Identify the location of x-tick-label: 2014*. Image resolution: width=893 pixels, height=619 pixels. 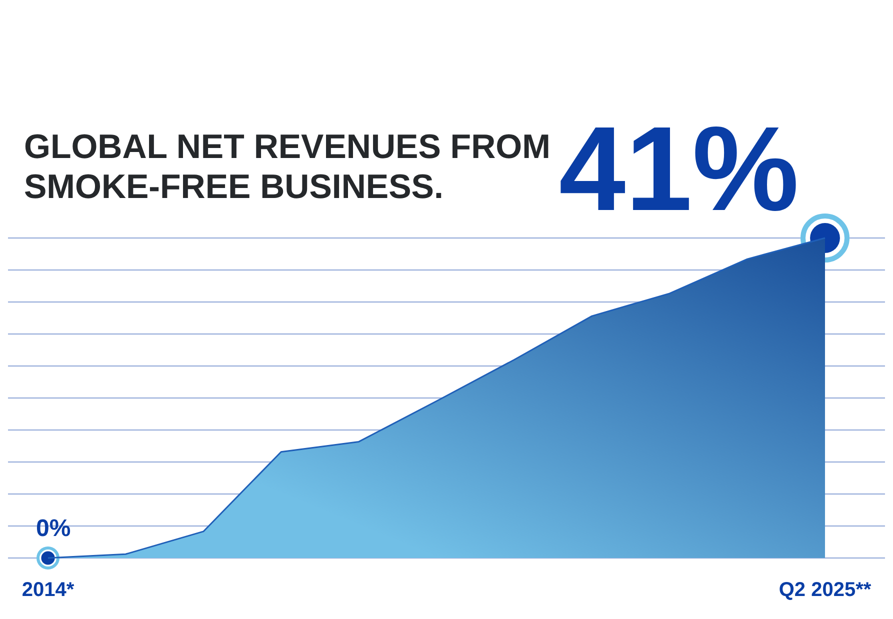
(48, 590).